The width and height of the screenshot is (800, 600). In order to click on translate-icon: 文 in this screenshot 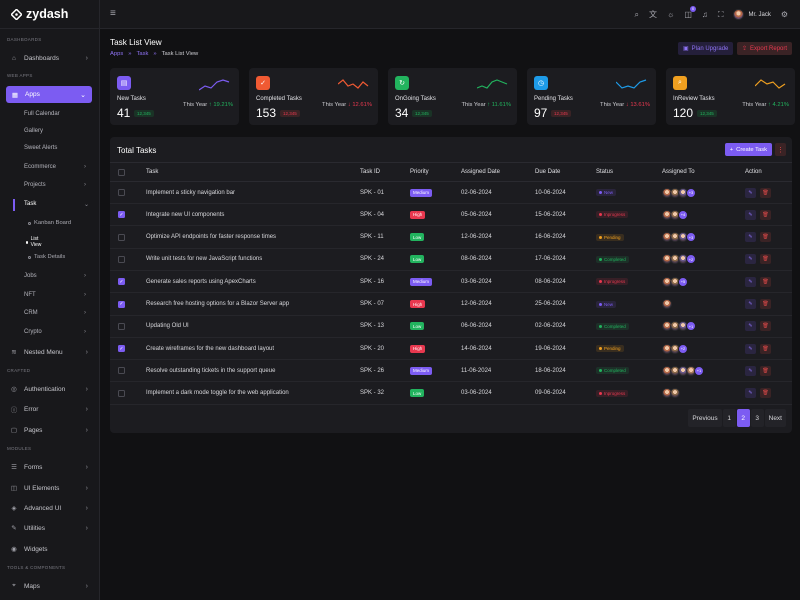, I will do `click(652, 14)`.